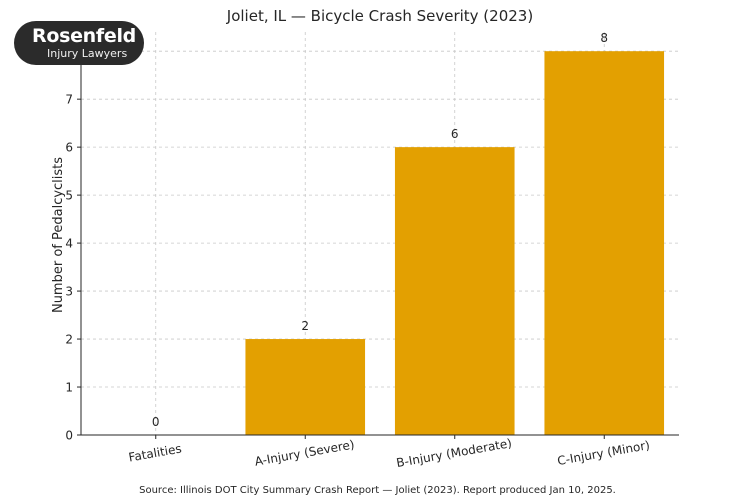 This screenshot has height=504, width=755. Describe the element at coordinates (69, 340) in the screenshot. I see `y-tick-label: 2` at that location.